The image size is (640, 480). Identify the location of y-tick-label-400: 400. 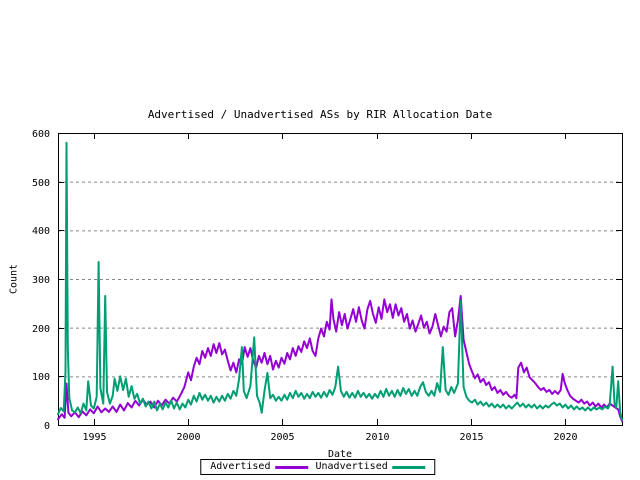
(41, 231).